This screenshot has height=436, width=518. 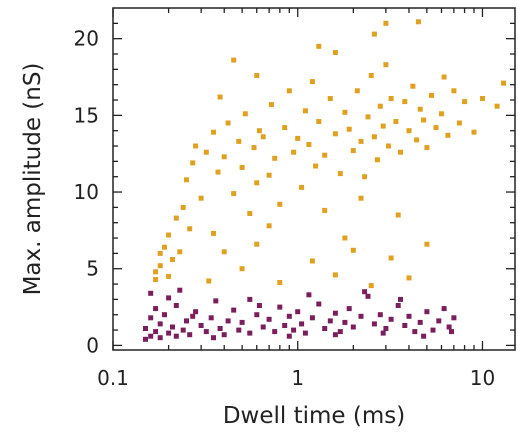 What do you see at coordinates (92, 269) in the screenshot?
I see `y-tick-label: 5` at bounding box center [92, 269].